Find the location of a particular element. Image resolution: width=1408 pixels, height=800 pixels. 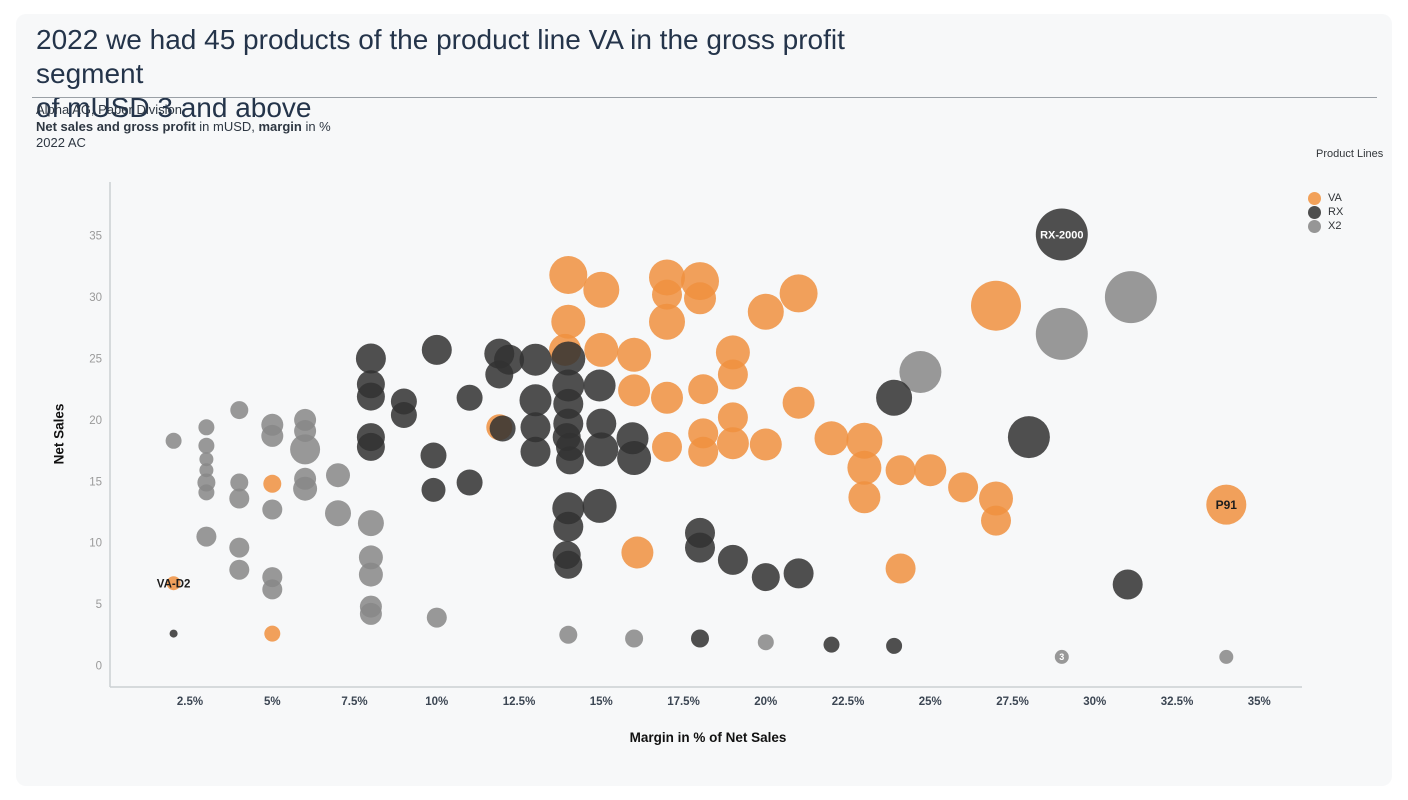

legend-item-va: VA is located at coordinates (1350, 198).